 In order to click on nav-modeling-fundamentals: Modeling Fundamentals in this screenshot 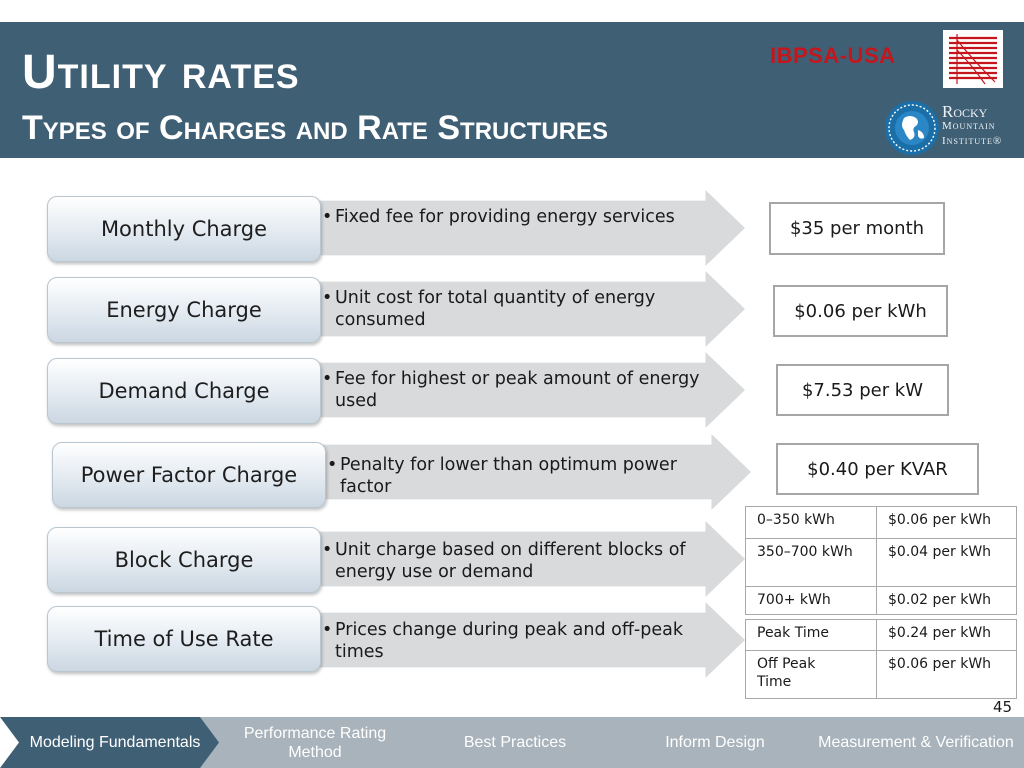, I will do `click(111, 742)`.